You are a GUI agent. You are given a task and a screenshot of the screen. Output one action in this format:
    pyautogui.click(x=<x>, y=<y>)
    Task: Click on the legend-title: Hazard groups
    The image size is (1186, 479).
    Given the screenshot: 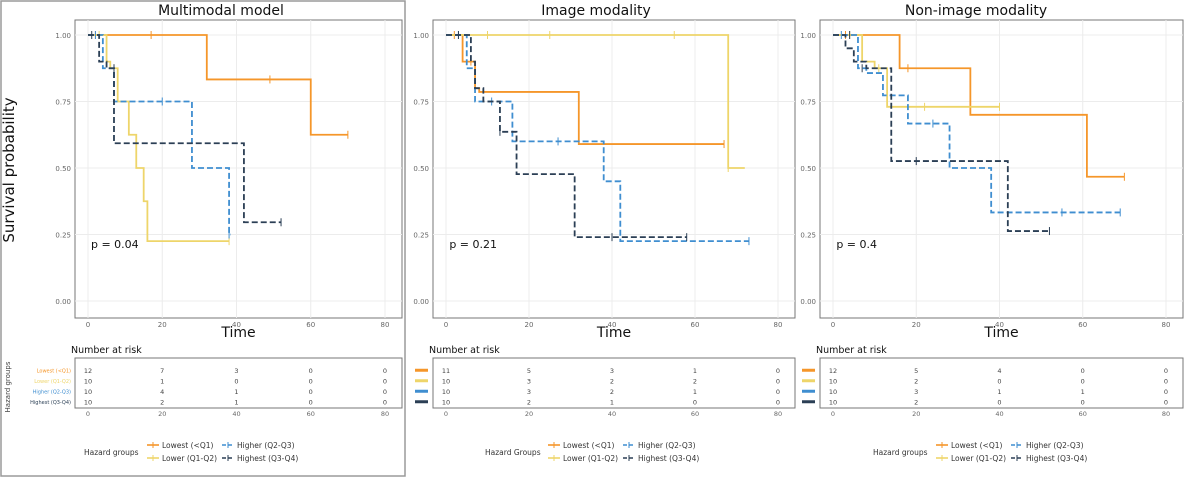 What is the action you would take?
    pyautogui.click(x=111, y=452)
    